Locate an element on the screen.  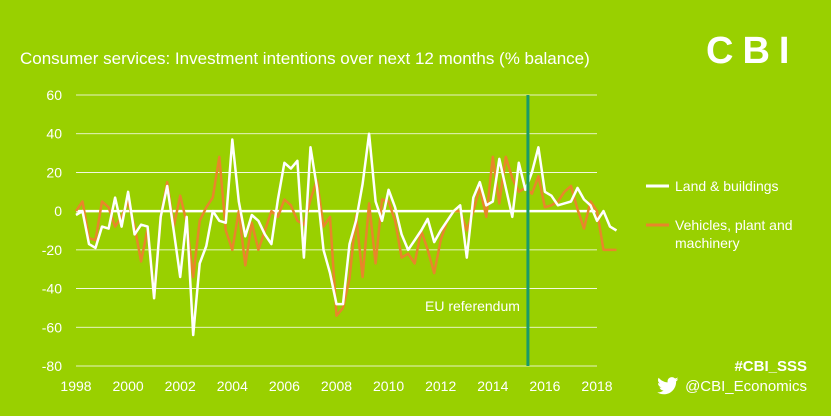
y-tick-label: -20 is located at coordinates (52, 250).